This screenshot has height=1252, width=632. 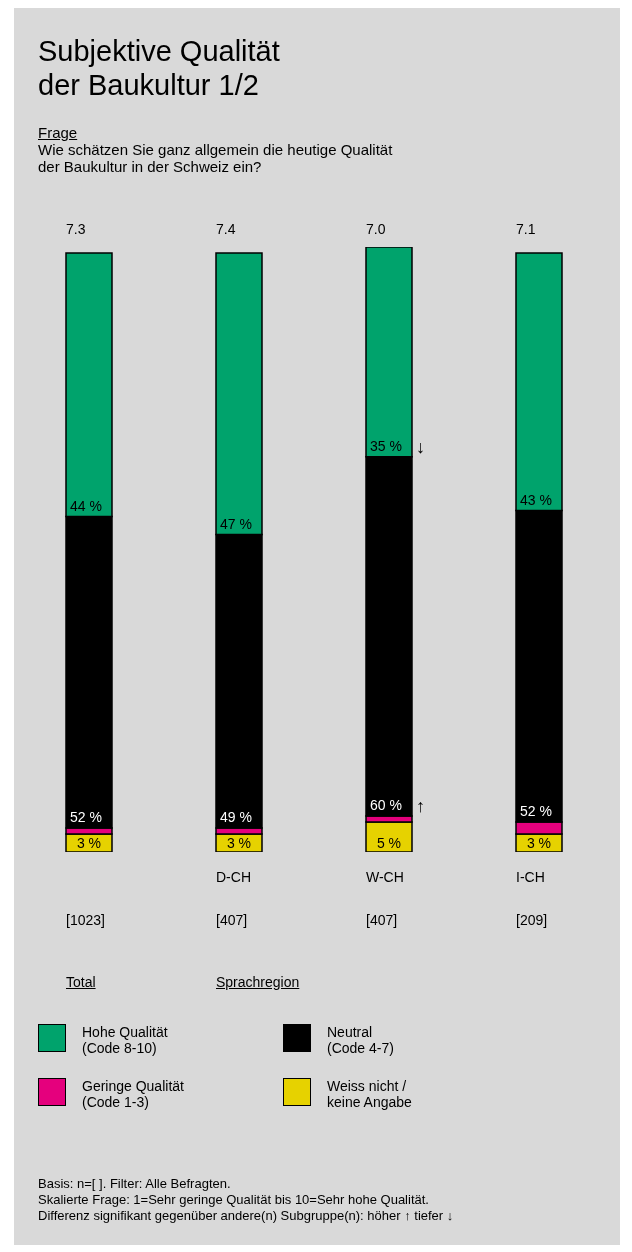 What do you see at coordinates (420, 807) in the screenshot?
I see `annotation: ↑` at bounding box center [420, 807].